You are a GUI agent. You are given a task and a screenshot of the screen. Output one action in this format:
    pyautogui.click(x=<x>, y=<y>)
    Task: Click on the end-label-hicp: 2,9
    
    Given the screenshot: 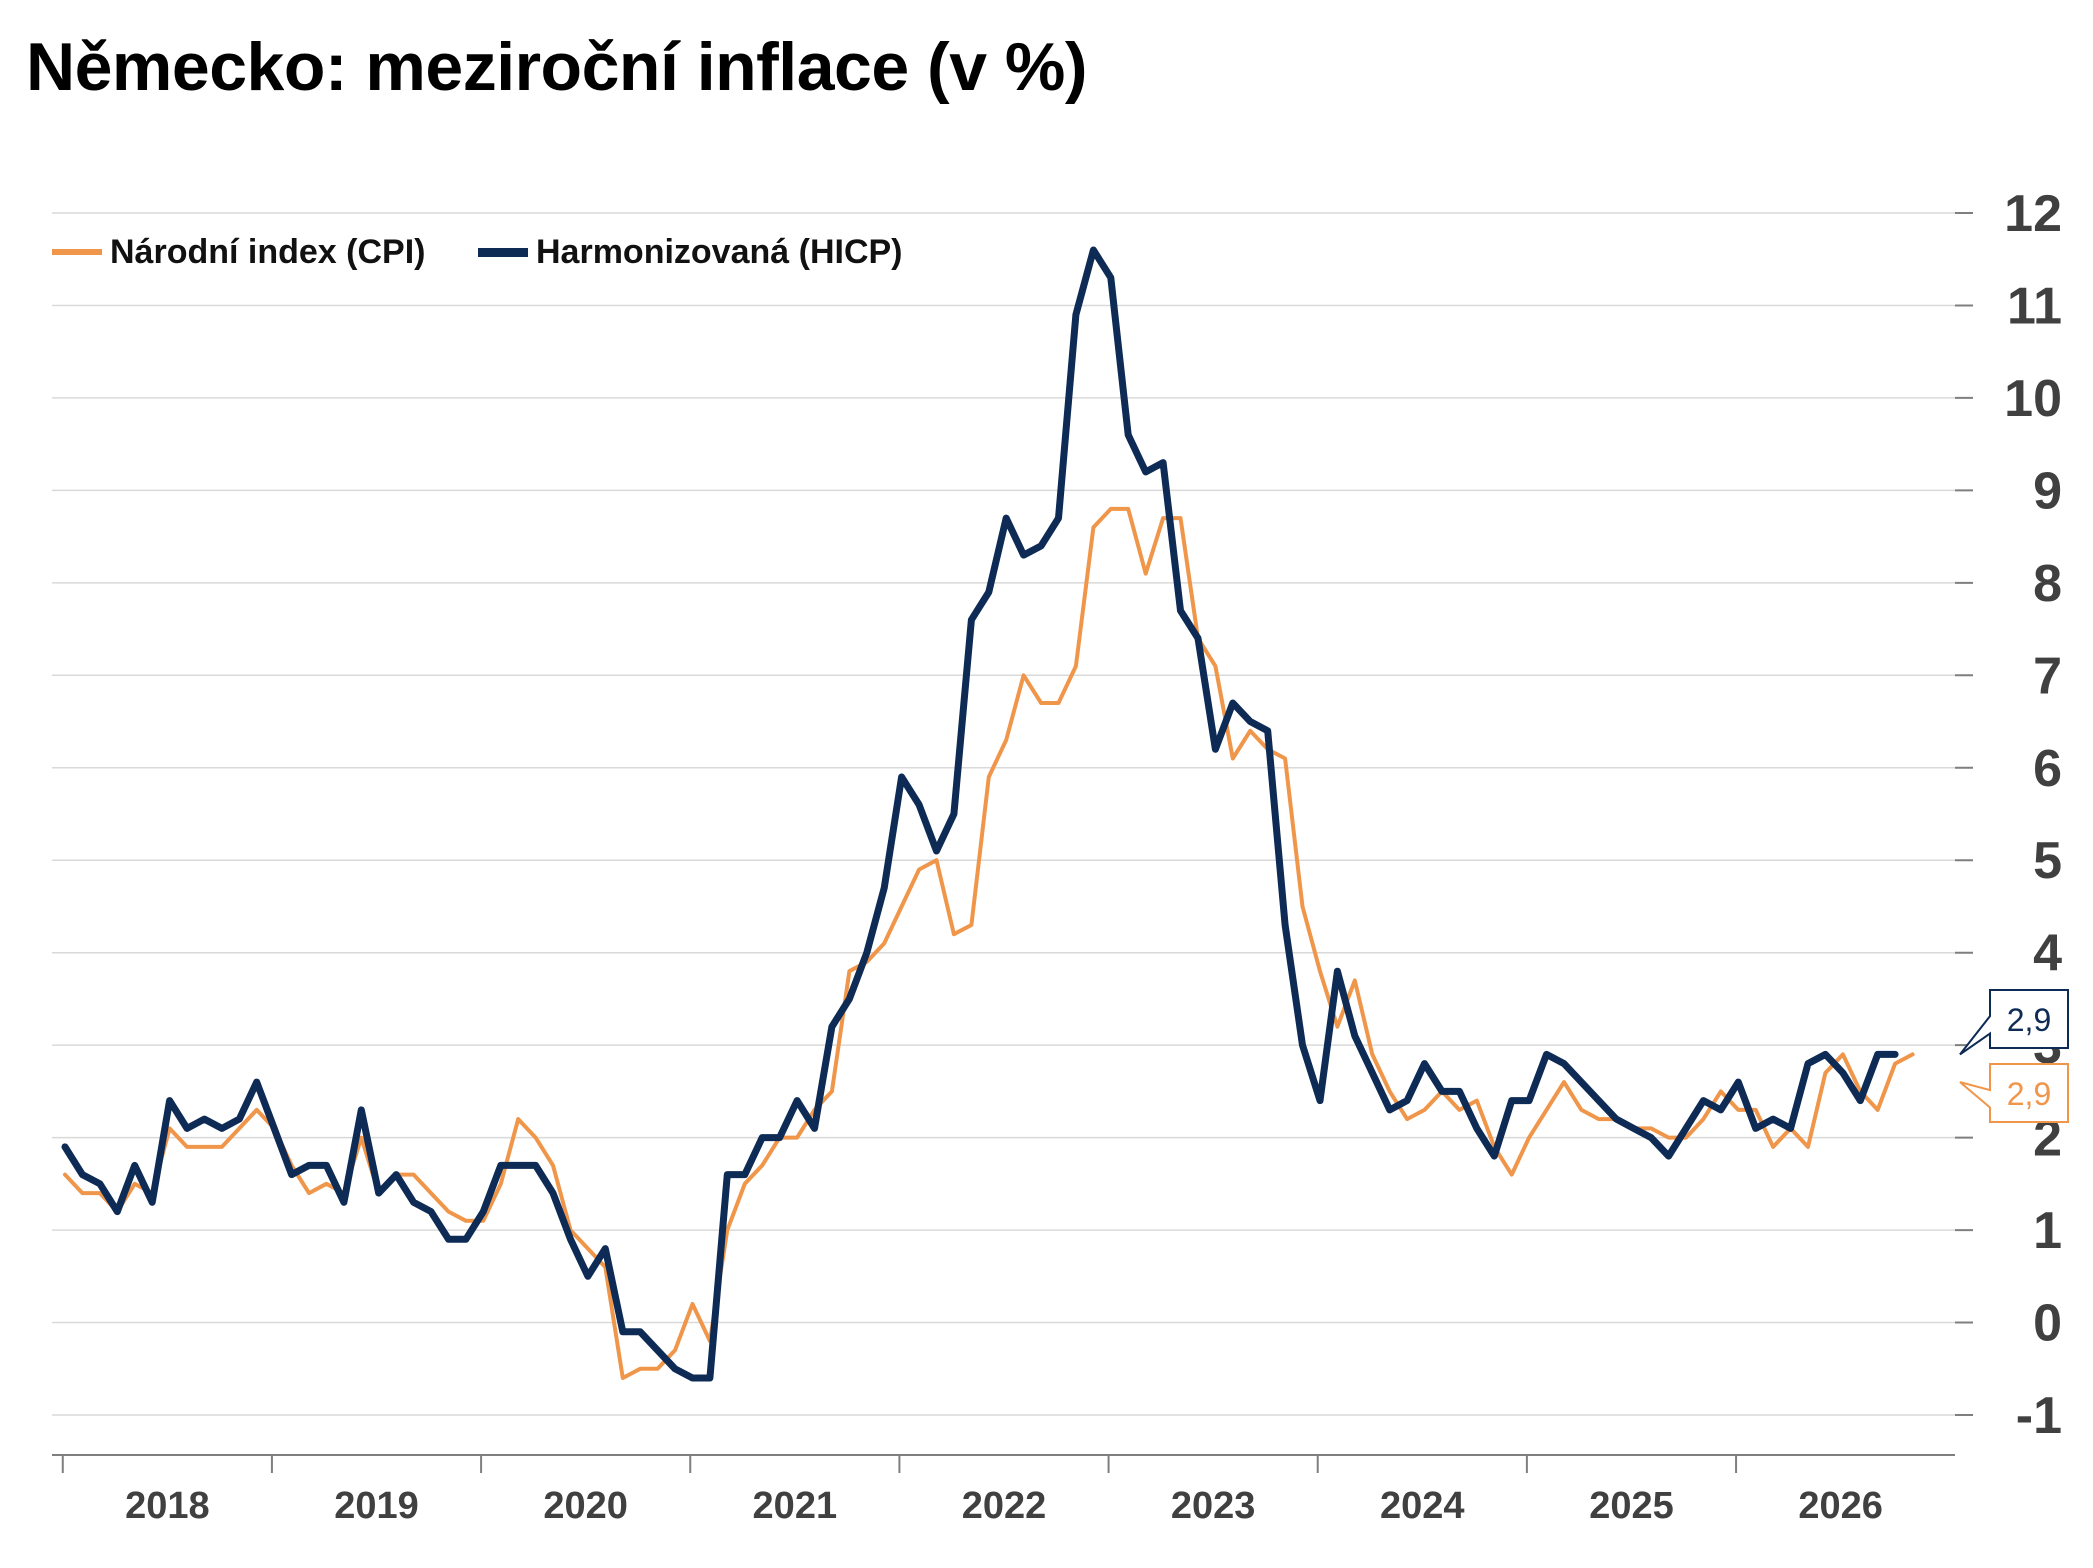 What is the action you would take?
    pyautogui.click(x=2029, y=1020)
    